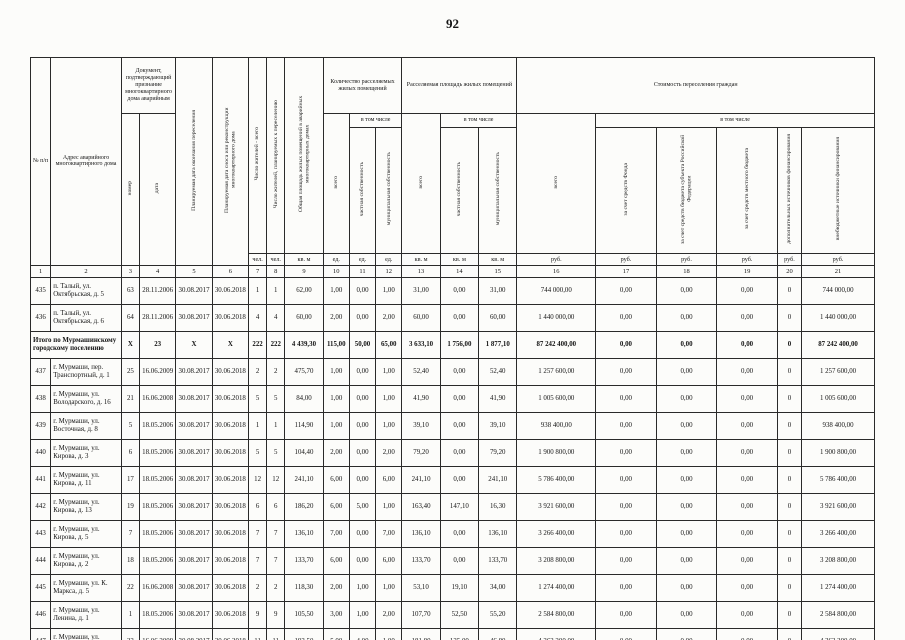  I want to click on col-number: 2, so click(86, 271).